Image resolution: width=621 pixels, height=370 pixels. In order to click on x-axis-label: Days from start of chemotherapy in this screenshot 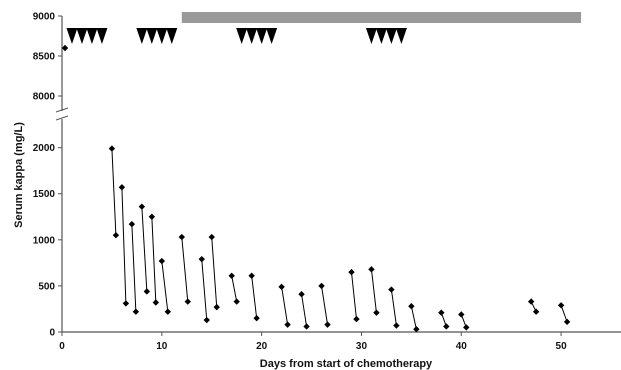, I will do `click(346, 364)`.